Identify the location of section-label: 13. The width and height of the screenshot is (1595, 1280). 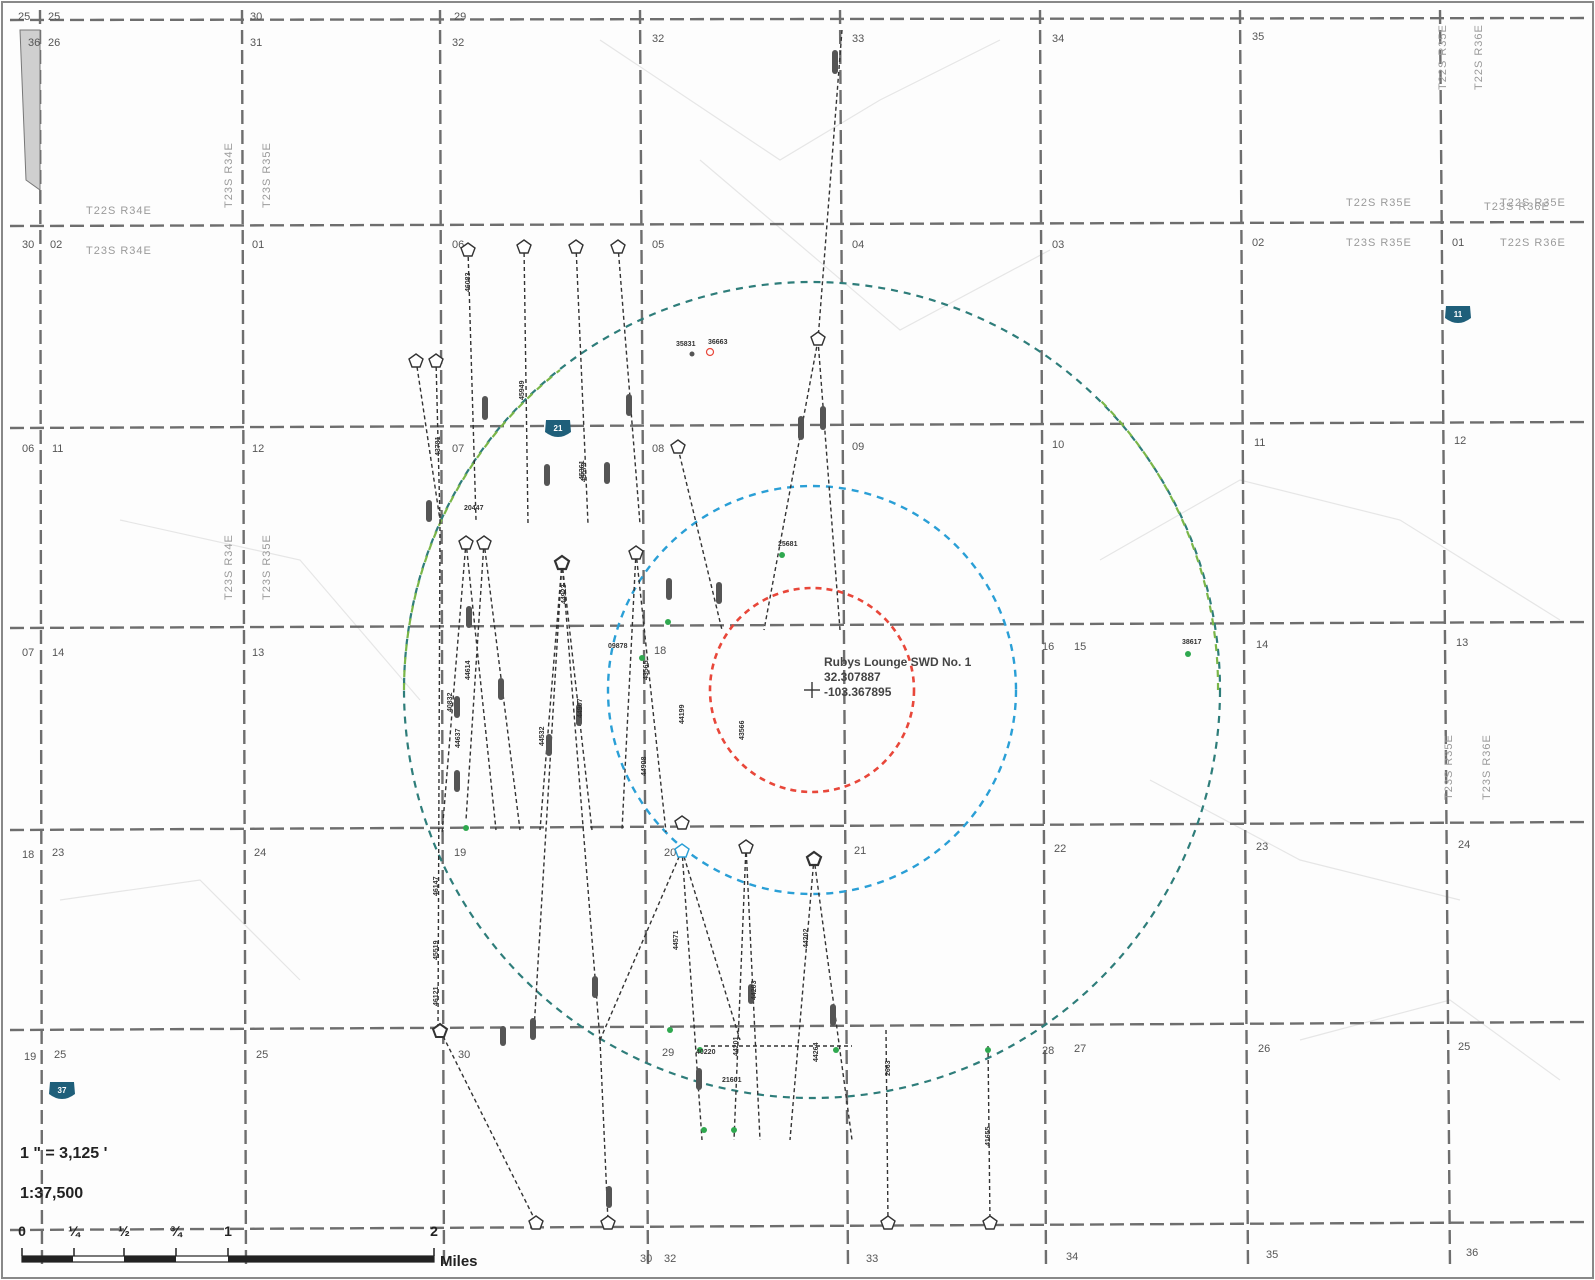
(258, 653).